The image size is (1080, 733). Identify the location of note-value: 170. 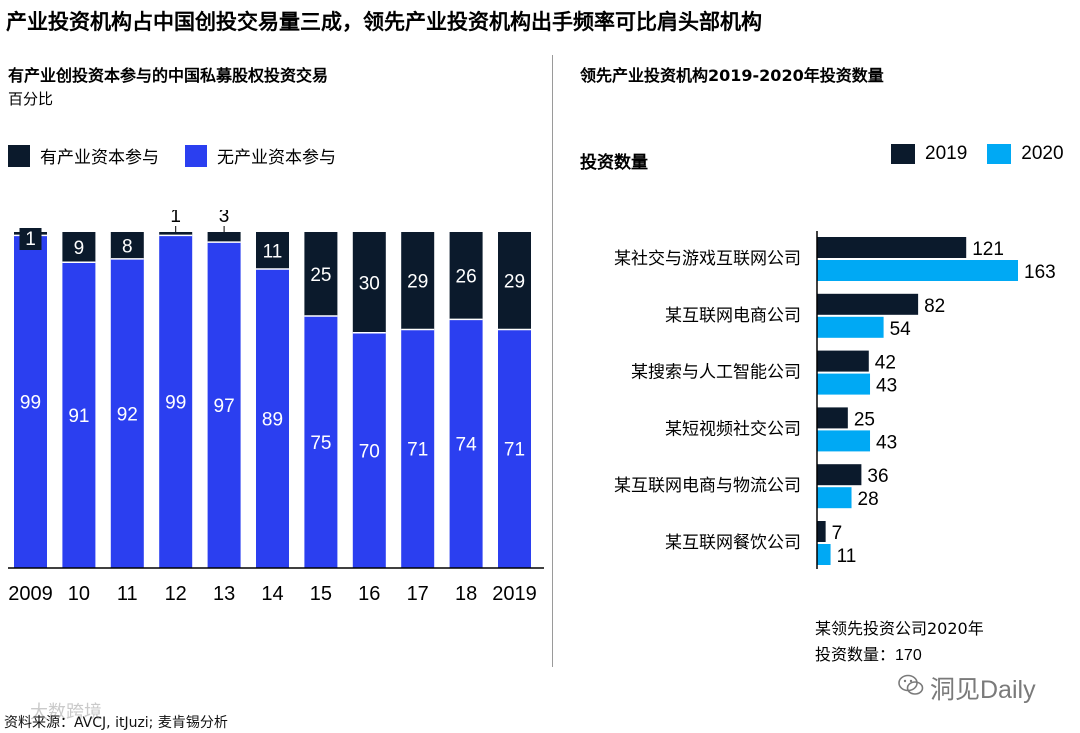
(908, 655).